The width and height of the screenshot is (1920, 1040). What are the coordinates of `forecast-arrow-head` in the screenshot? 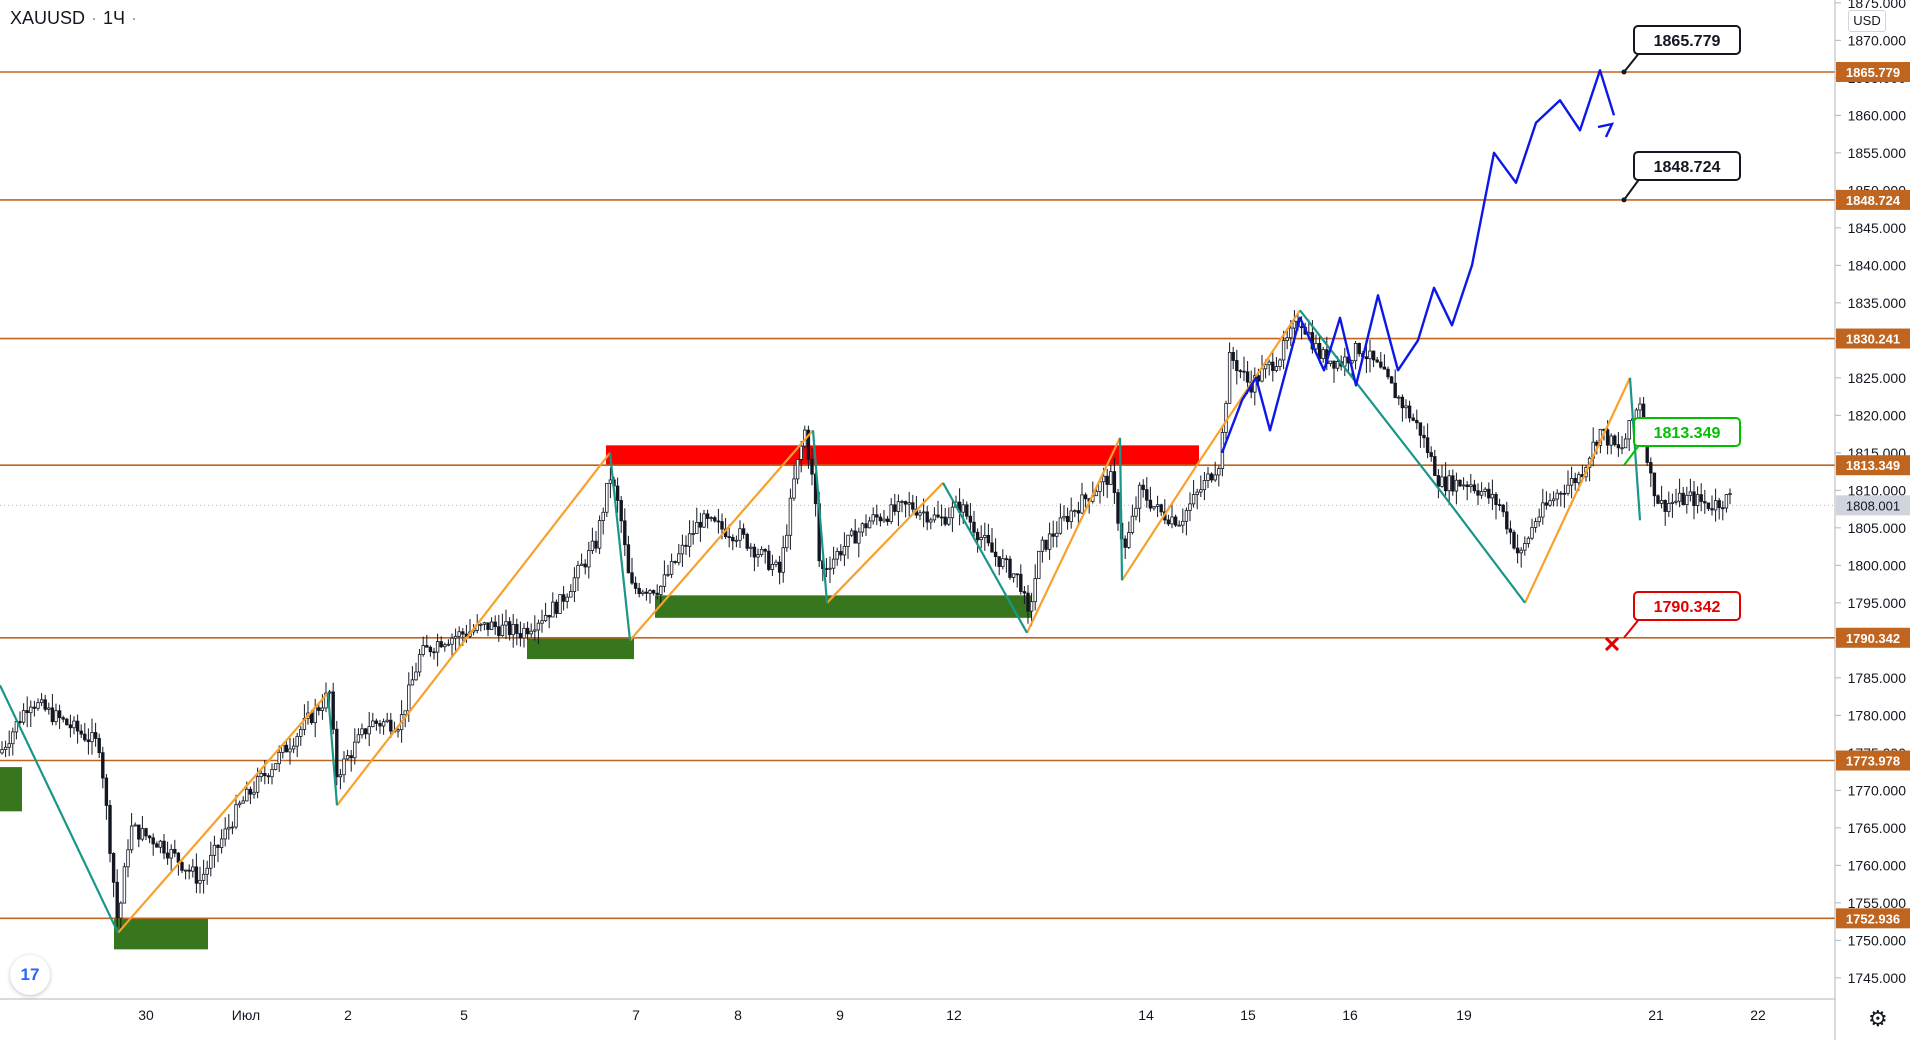 It's located at (1606, 130).